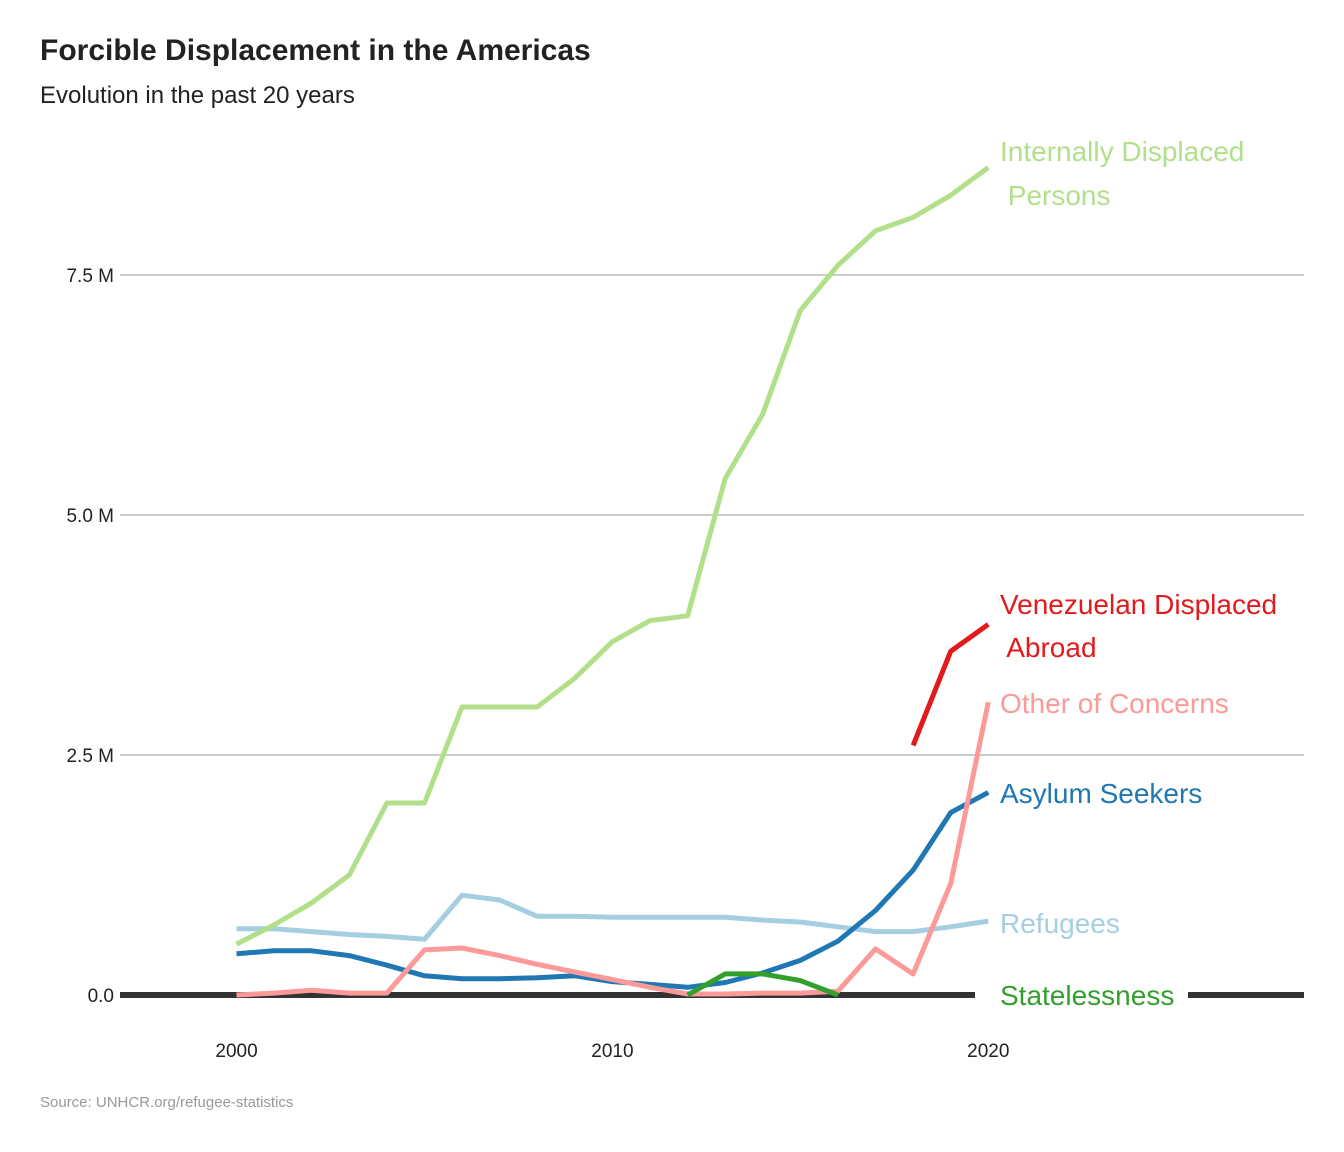  I want to click on series-label-line: Statelessness, so click(1087, 995).